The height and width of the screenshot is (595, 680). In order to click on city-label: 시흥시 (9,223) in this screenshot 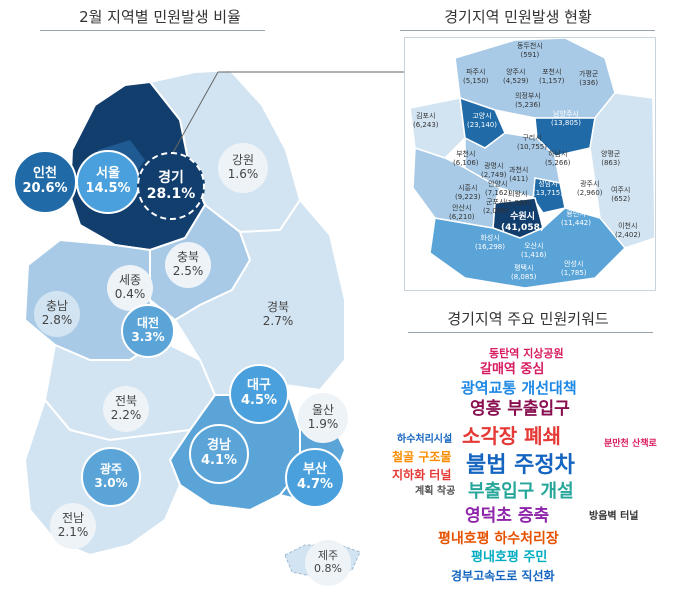, I will do `click(468, 192)`.